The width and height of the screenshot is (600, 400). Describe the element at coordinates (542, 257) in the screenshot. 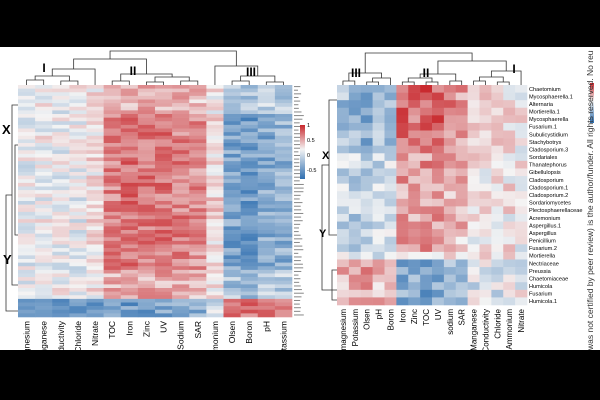

I see `row-label: Mortierella` at that location.